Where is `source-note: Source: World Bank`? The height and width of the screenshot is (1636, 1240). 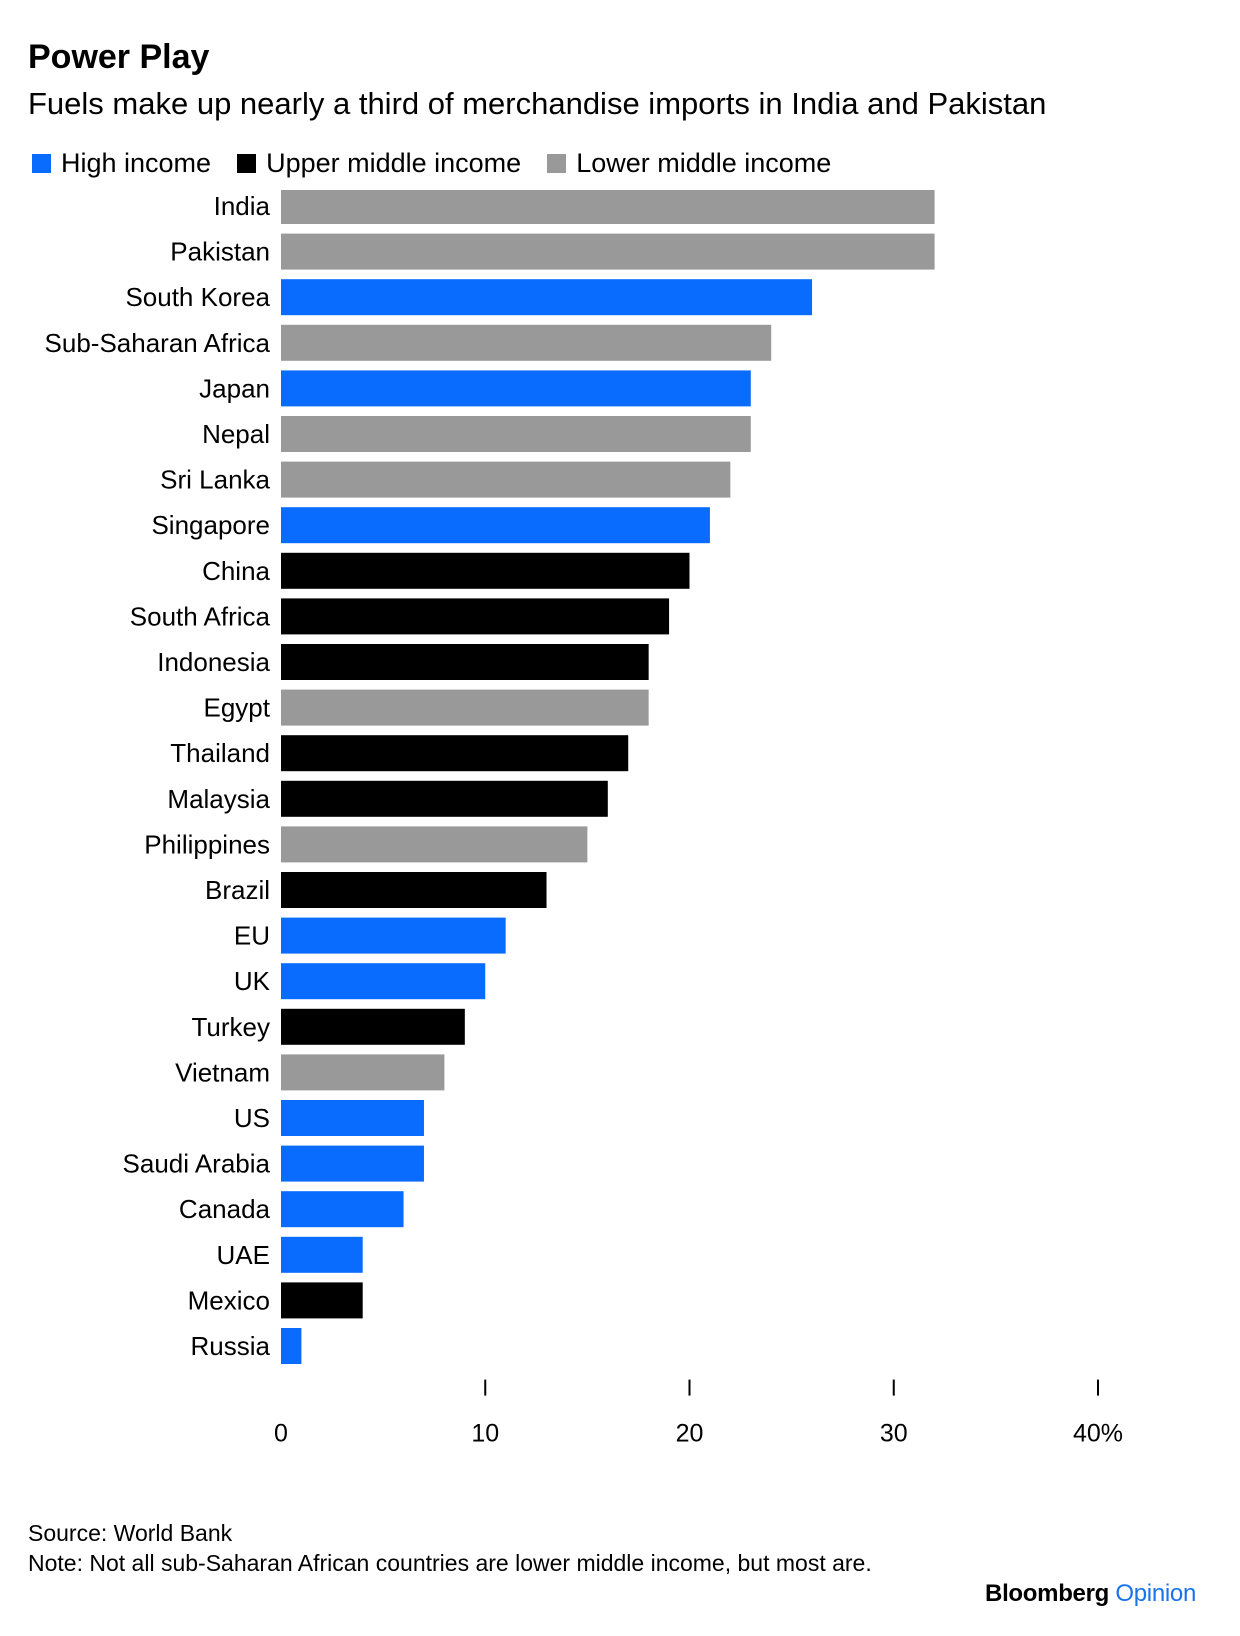
source-note: Source: World Bank is located at coordinates (130, 1533).